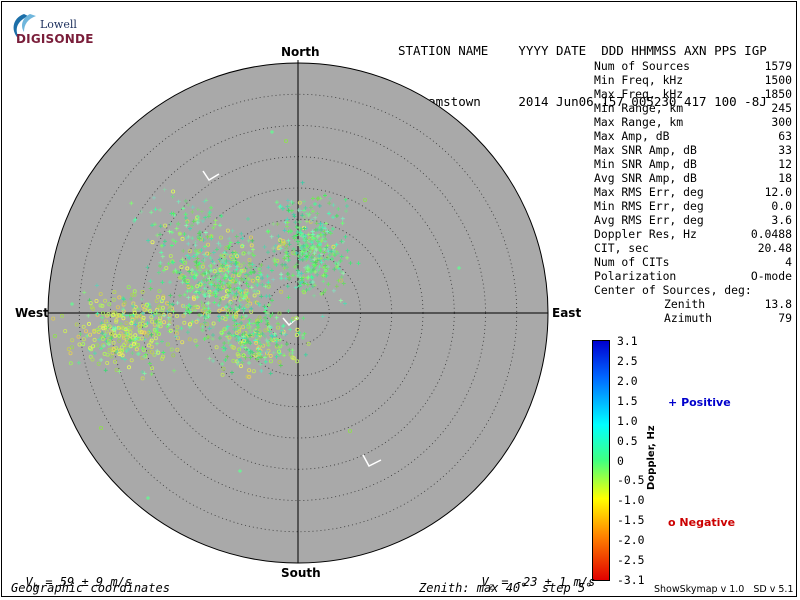 Image resolution: width=800 pixels, height=600 pixels. Describe the element at coordinates (649, 206) in the screenshot. I see `stat-label: Min RMS Err, deg` at that location.